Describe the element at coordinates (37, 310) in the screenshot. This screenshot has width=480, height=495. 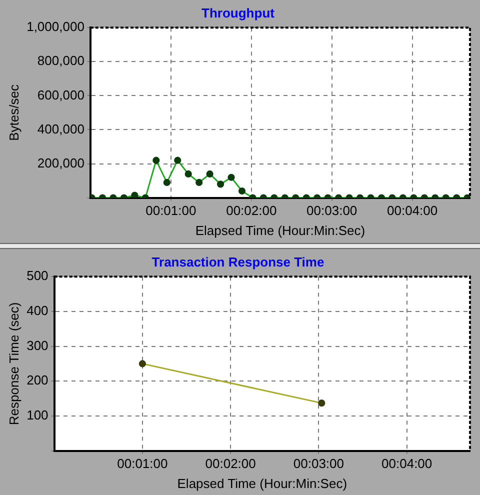
I see `y-tick-label: 400` at that location.